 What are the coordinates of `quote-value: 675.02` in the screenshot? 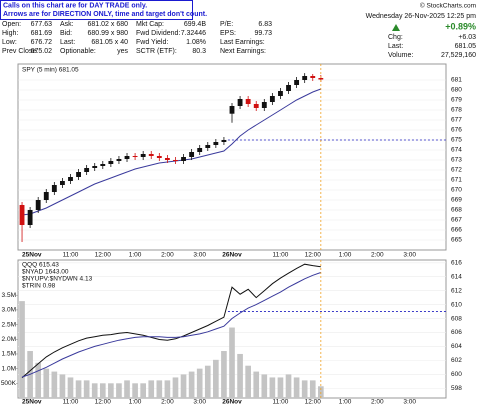 It's located at (42, 51).